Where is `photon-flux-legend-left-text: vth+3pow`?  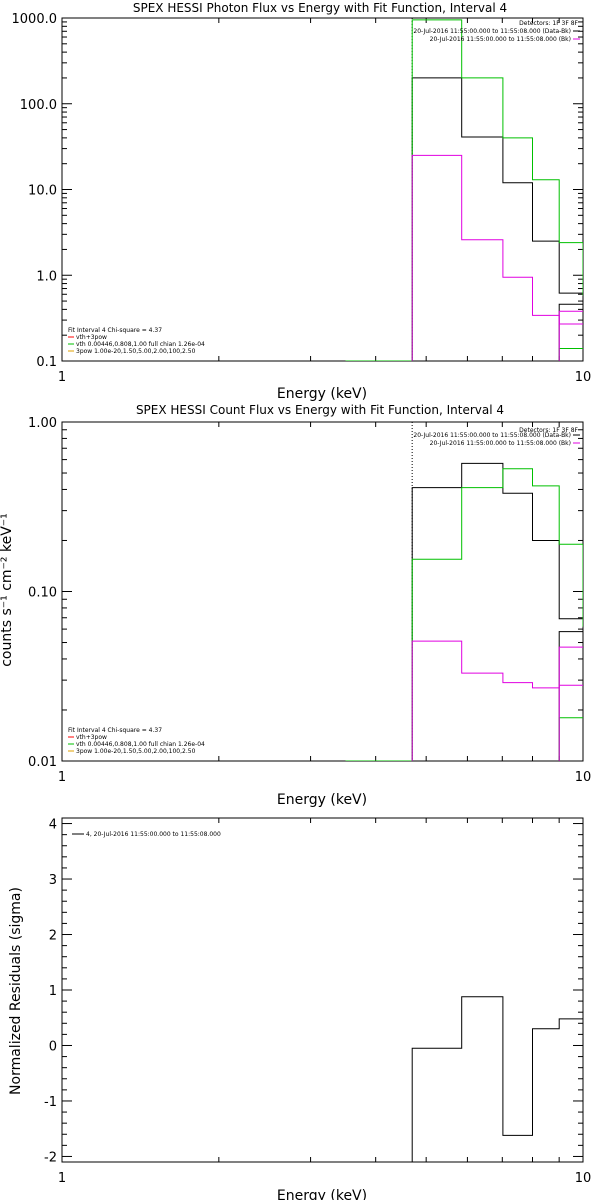 photon-flux-legend-left-text: vth+3pow is located at coordinates (91, 337).